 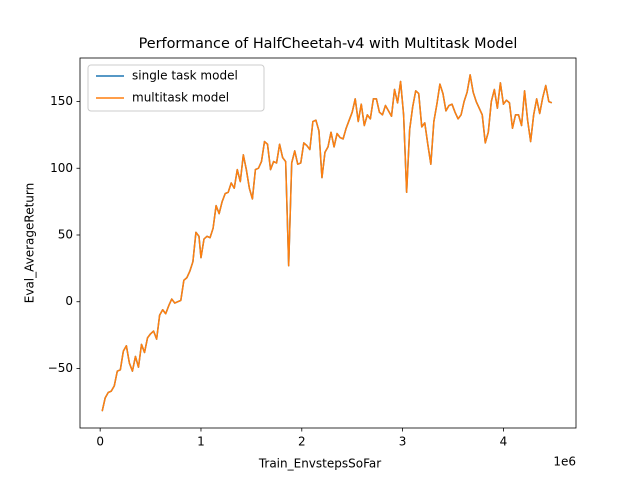 What do you see at coordinates (69, 301) in the screenshot?
I see `y-tick-label: 0` at bounding box center [69, 301].